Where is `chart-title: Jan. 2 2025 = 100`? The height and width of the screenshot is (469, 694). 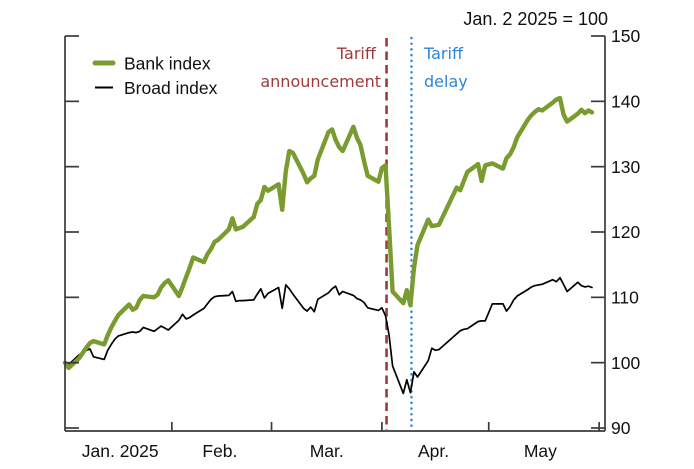 chart-title: Jan. 2 2025 = 100 is located at coordinates (535, 19).